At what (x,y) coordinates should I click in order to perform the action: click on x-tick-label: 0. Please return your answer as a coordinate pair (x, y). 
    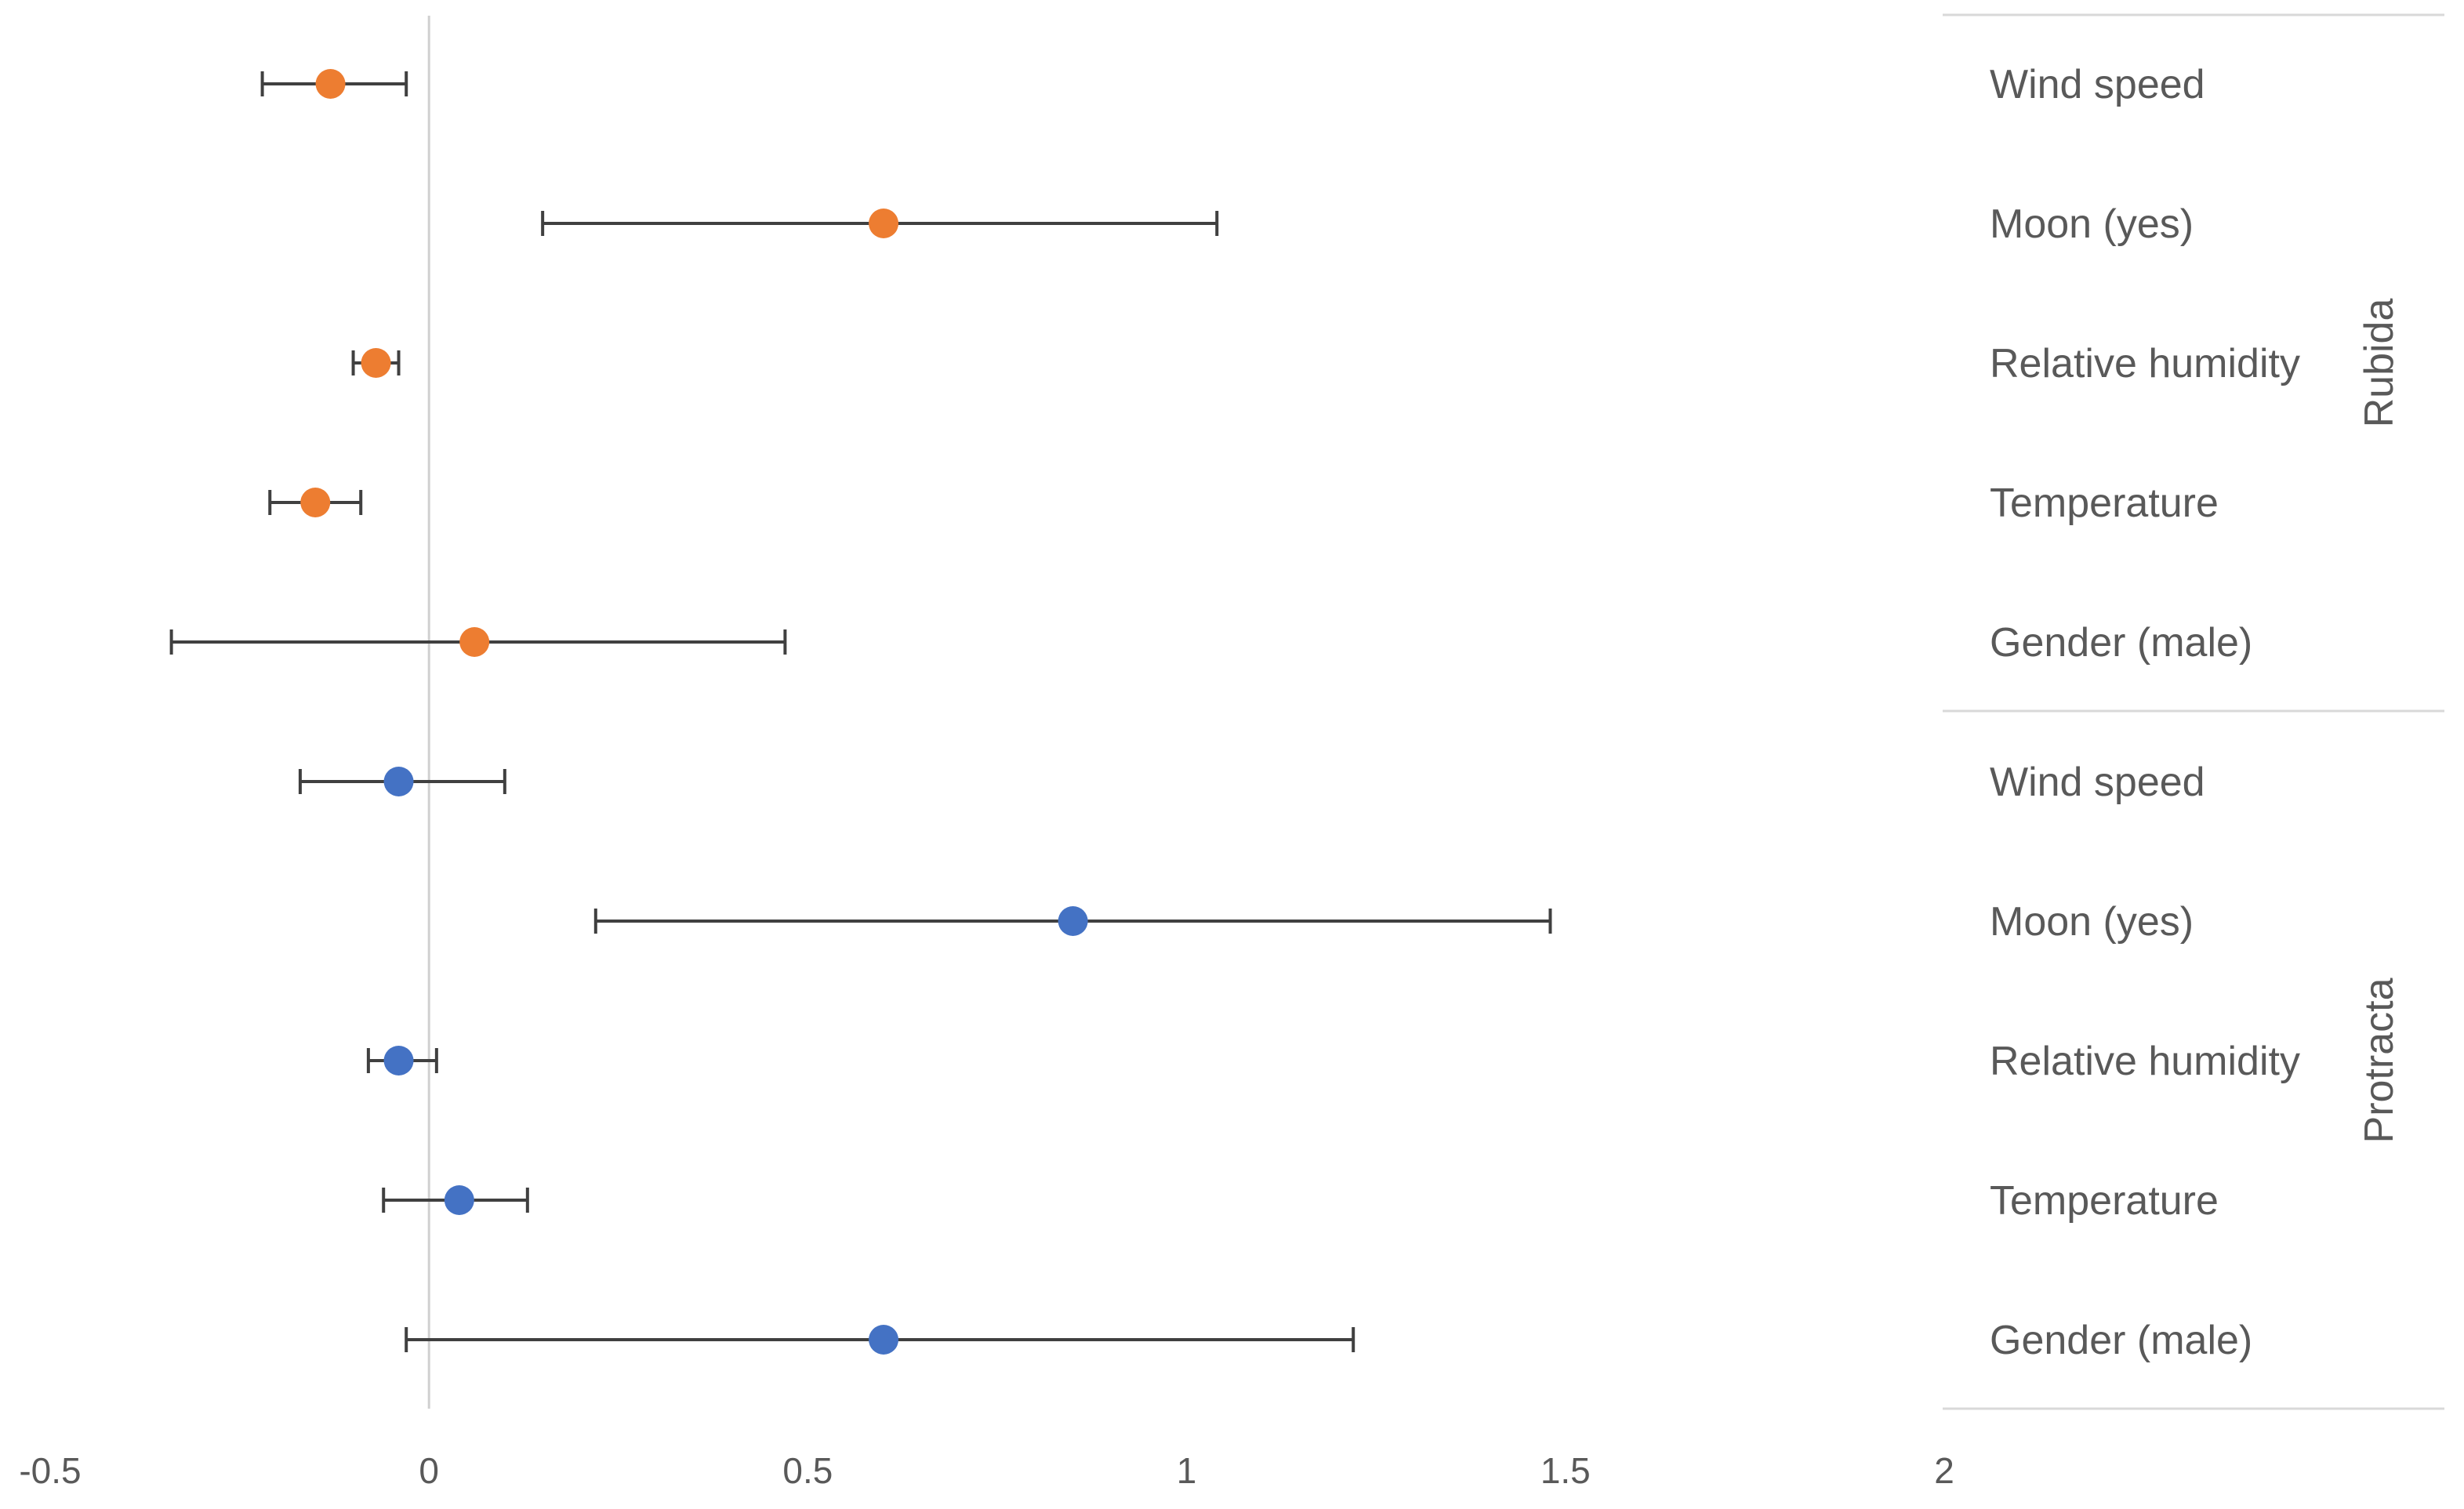
    Looking at the image, I should click on (429, 1470).